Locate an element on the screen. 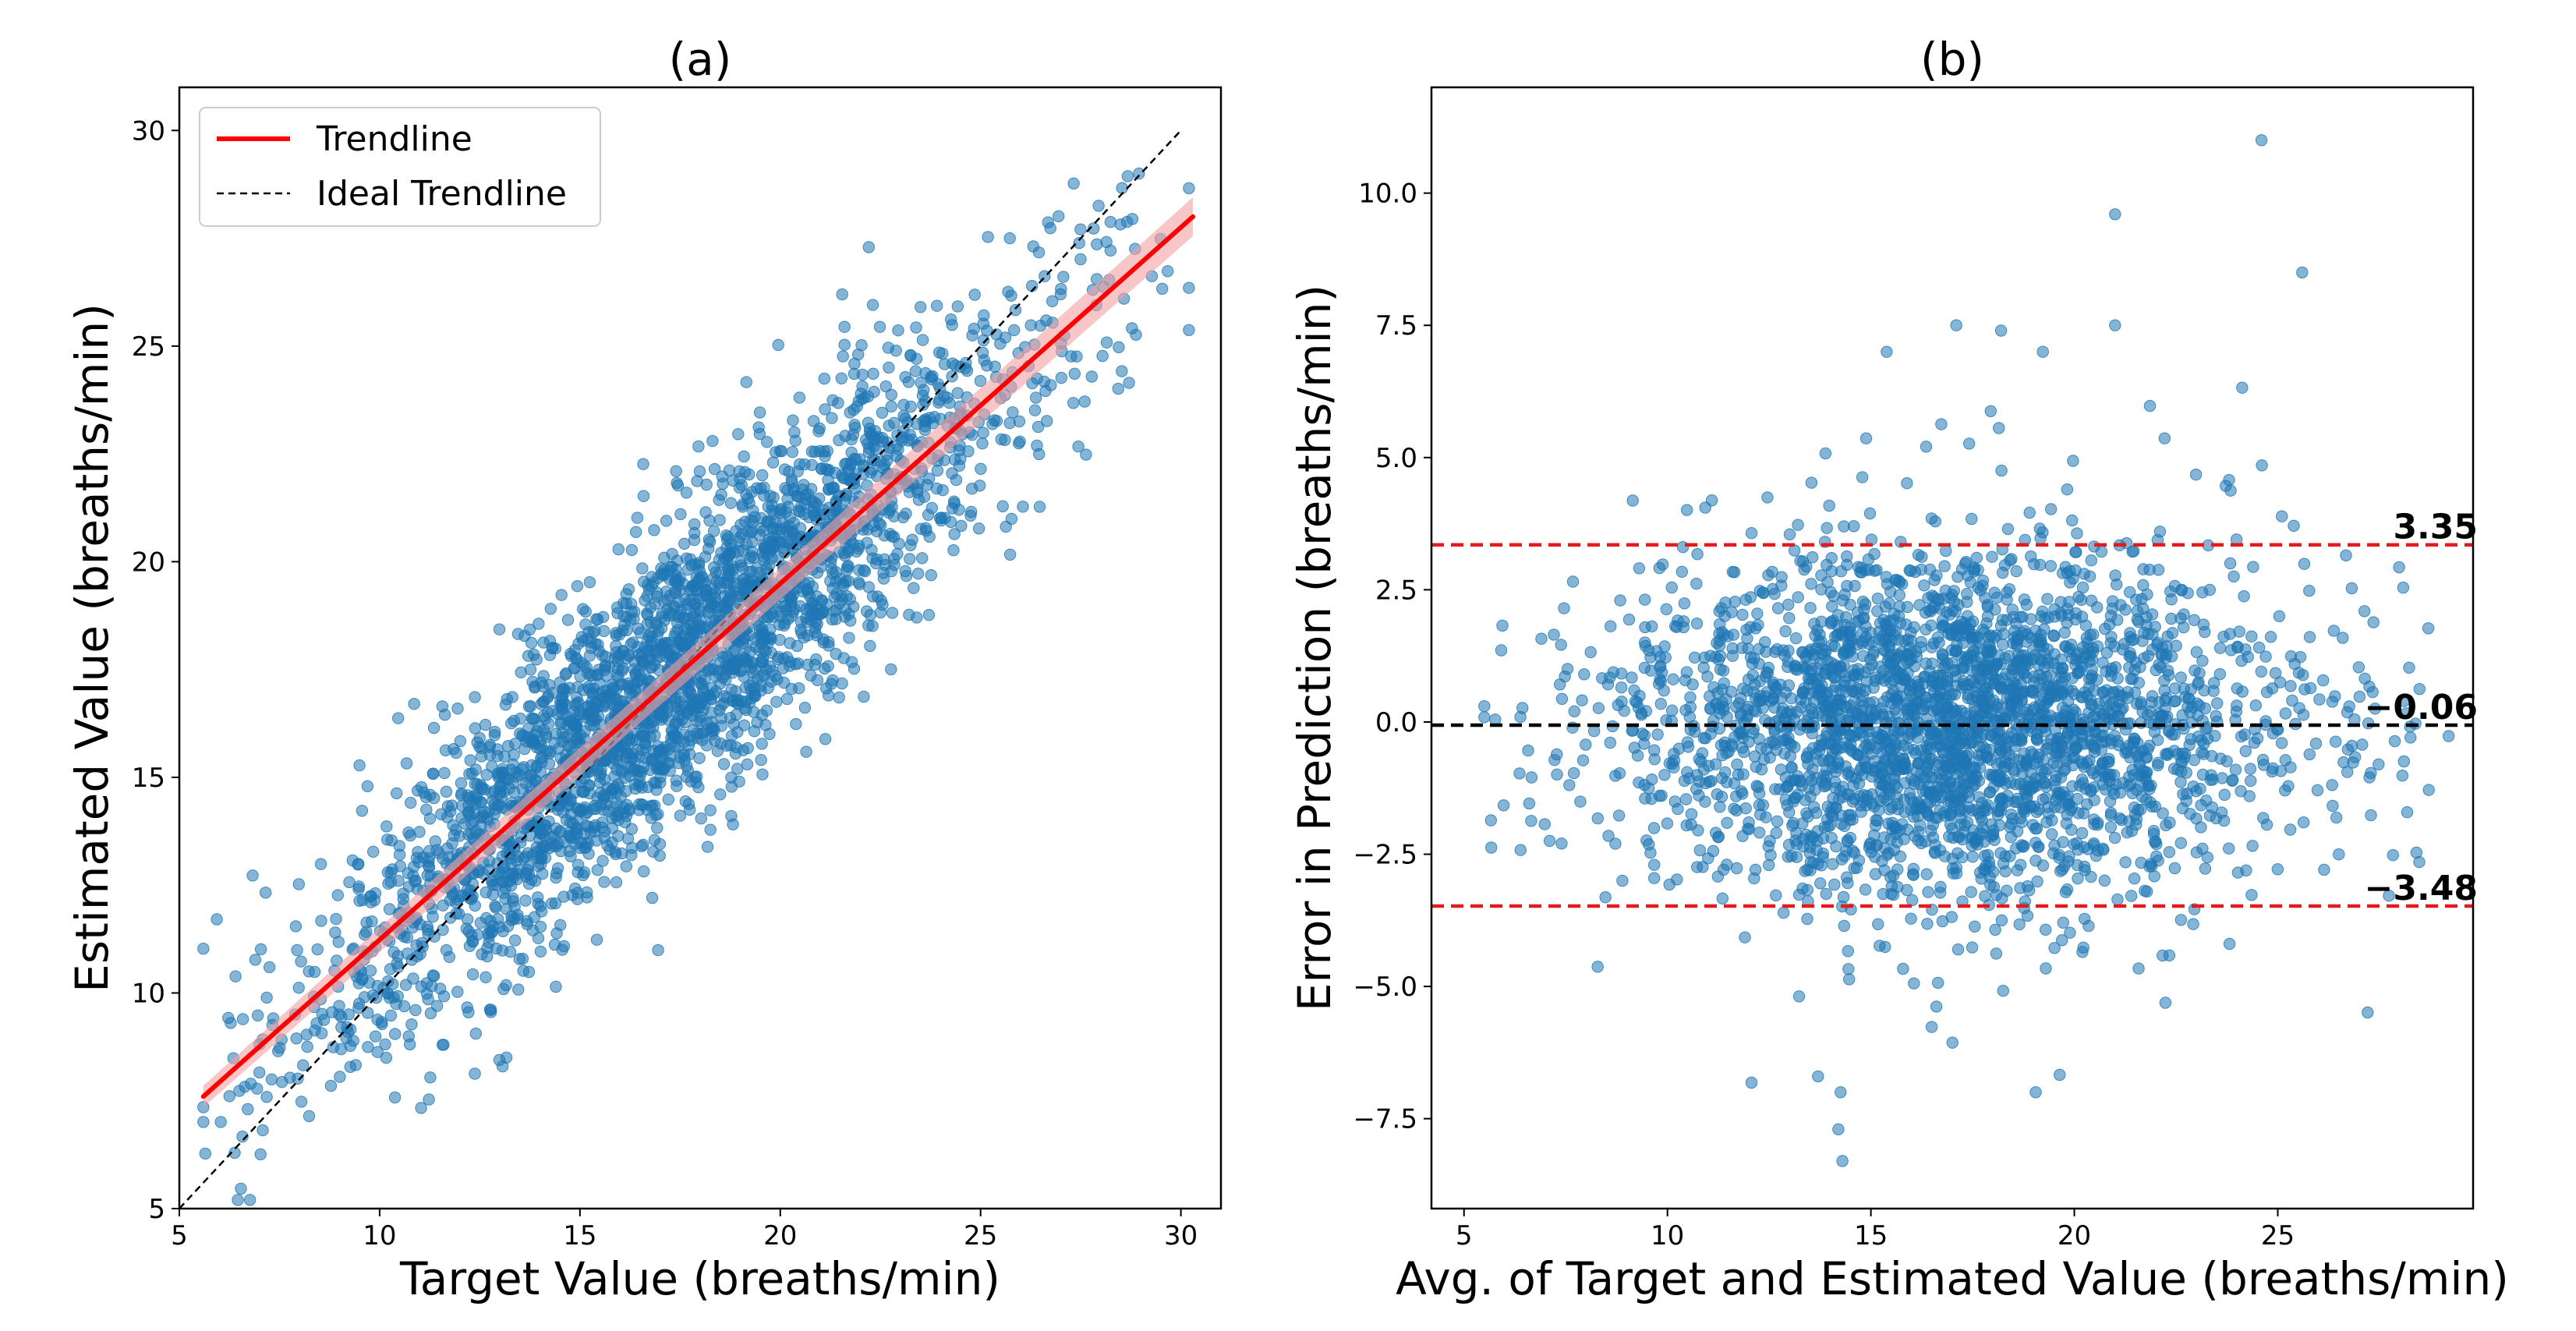  panel-a-x-ticks: 5 10 15 20 25 30 is located at coordinates (684, 1230).